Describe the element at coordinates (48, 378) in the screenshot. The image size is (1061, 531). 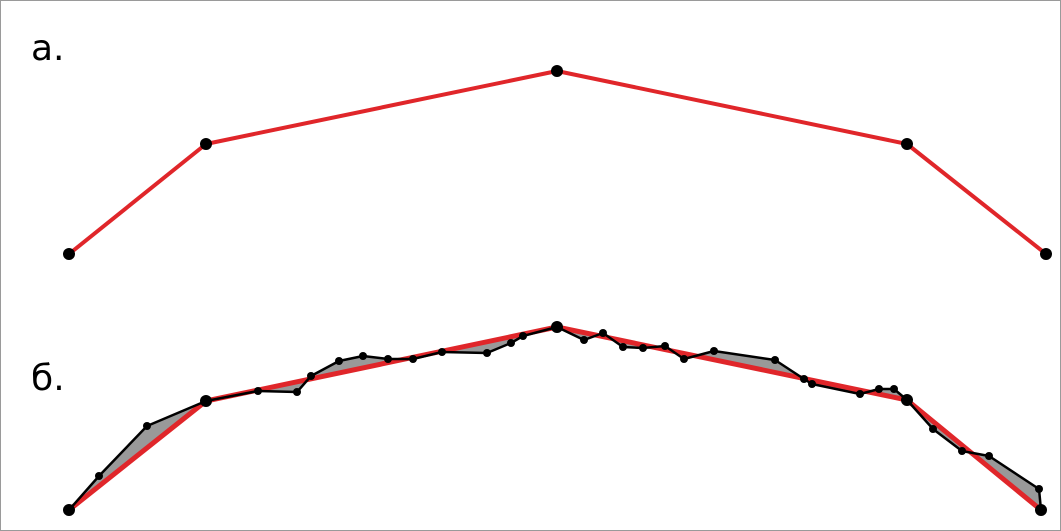
I see `panel-b-label: б.` at that location.